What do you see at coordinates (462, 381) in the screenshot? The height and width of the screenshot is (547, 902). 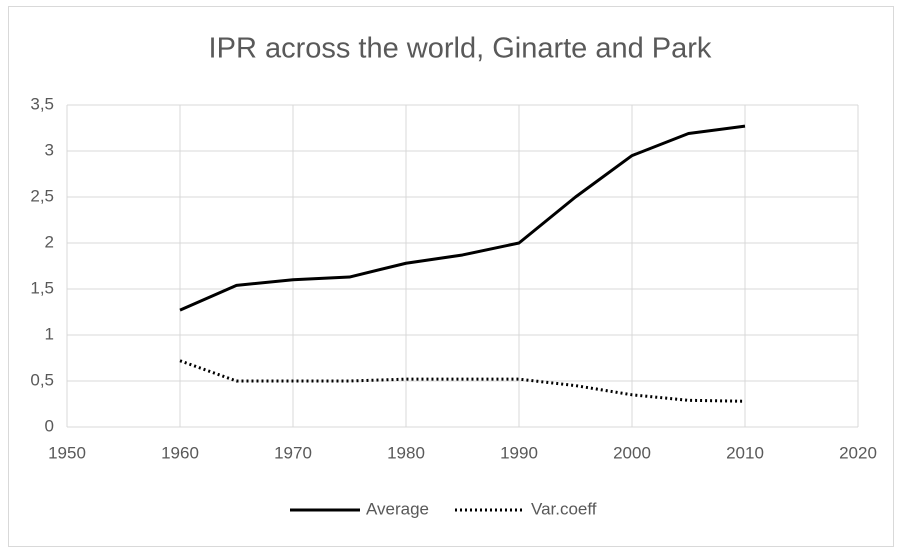 I see `line-series` at bounding box center [462, 381].